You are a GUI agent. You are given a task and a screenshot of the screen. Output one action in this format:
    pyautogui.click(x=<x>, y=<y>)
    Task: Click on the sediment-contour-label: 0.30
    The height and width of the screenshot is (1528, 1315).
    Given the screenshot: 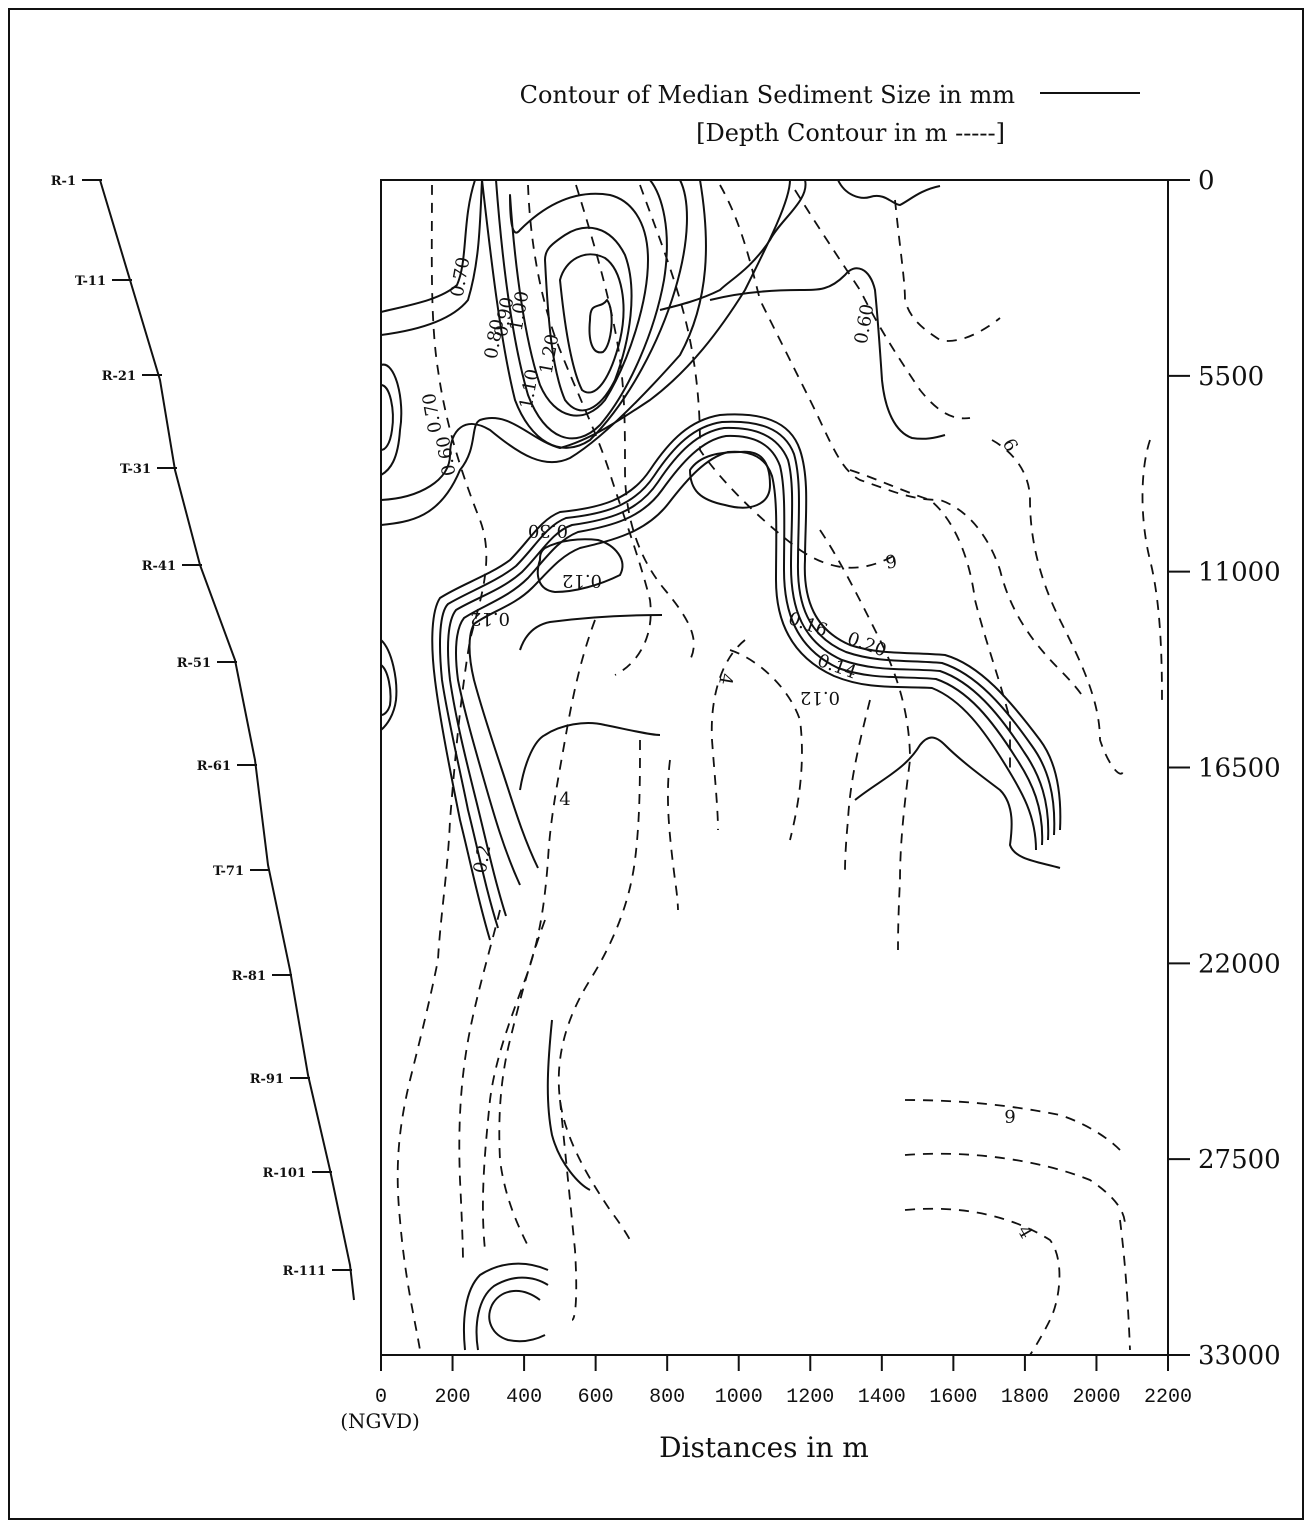 What is the action you would take?
    pyautogui.click(x=548, y=530)
    